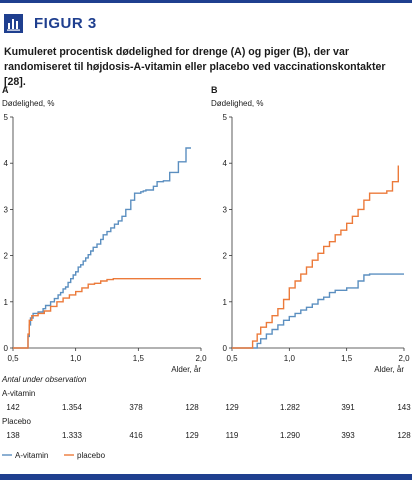  What do you see at coordinates (214, 90) in the screenshot?
I see `panel-b-label: B` at bounding box center [214, 90].